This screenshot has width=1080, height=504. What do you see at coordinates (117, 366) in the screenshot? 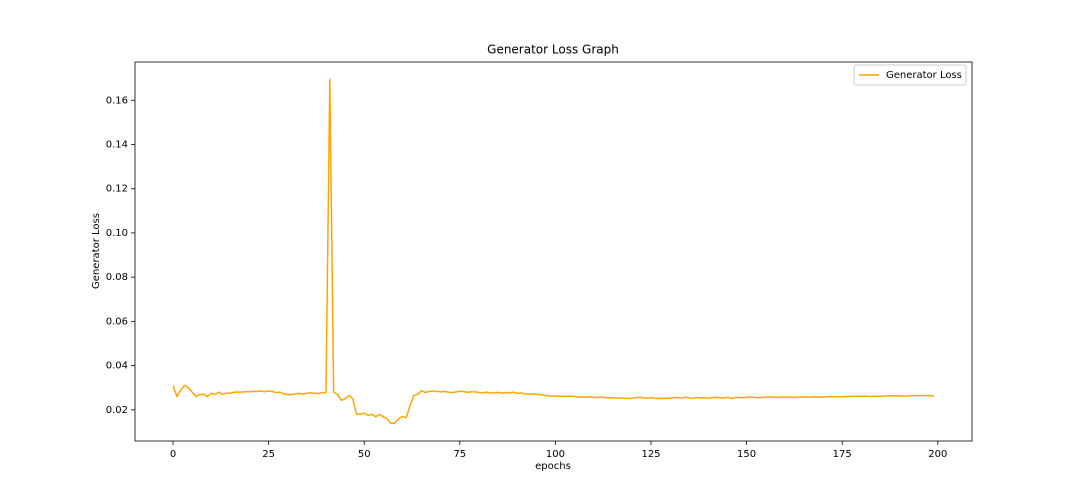
I see `y-tick-label: 0.04` at bounding box center [117, 366].